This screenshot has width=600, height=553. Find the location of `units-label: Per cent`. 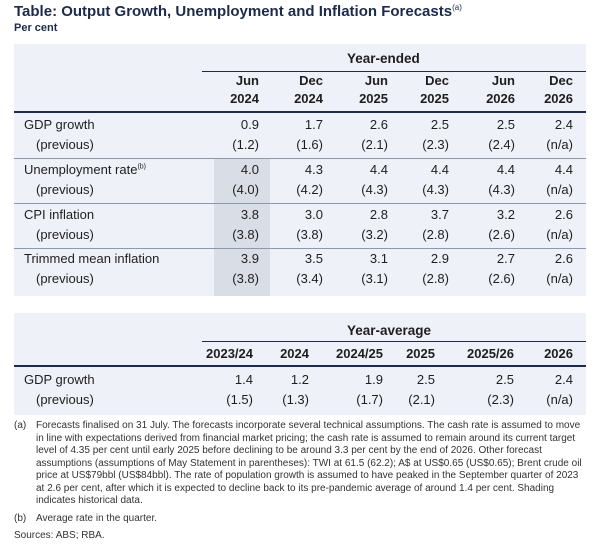

units-label: Per cent is located at coordinates (36, 28).